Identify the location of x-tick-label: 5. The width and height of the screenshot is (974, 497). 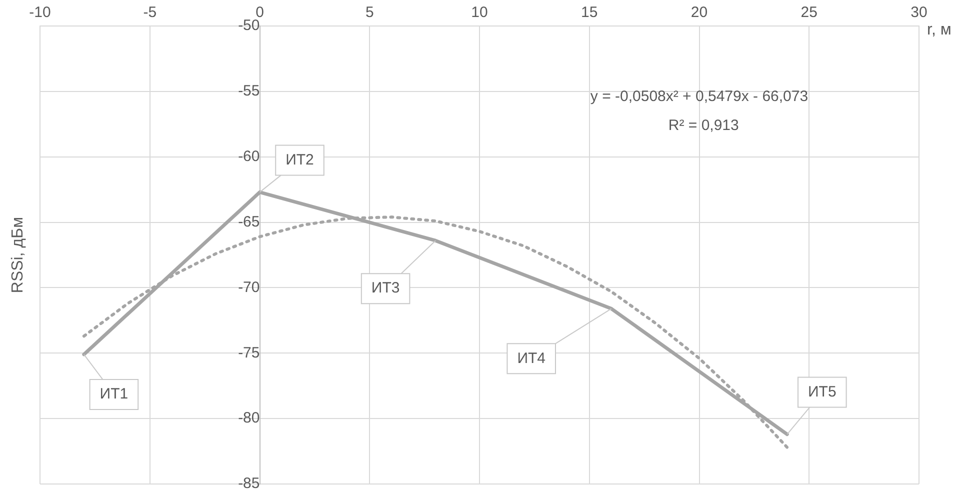
(369, 13).